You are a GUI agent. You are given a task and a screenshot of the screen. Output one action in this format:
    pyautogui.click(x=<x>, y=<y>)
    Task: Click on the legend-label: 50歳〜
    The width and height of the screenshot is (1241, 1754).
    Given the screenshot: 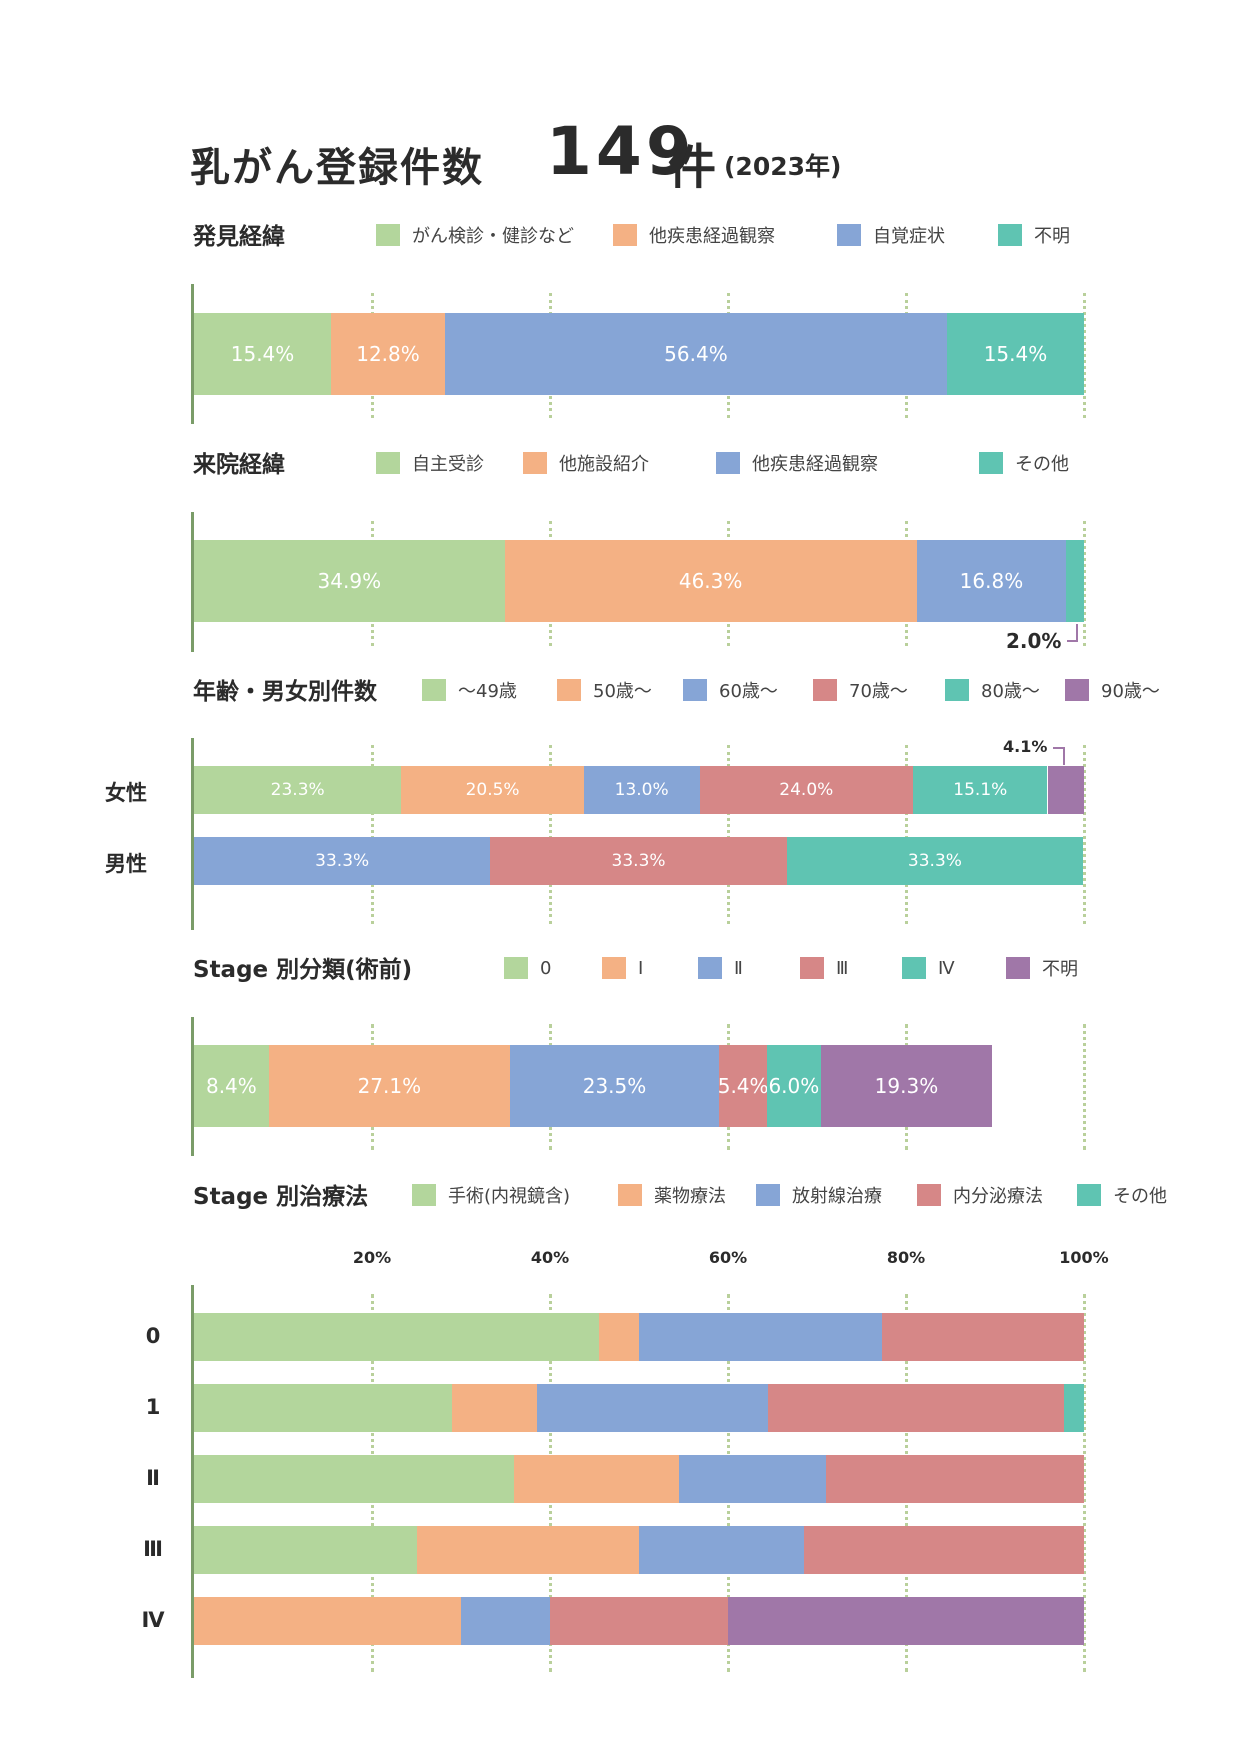 What is the action you would take?
    pyautogui.click(x=622, y=691)
    